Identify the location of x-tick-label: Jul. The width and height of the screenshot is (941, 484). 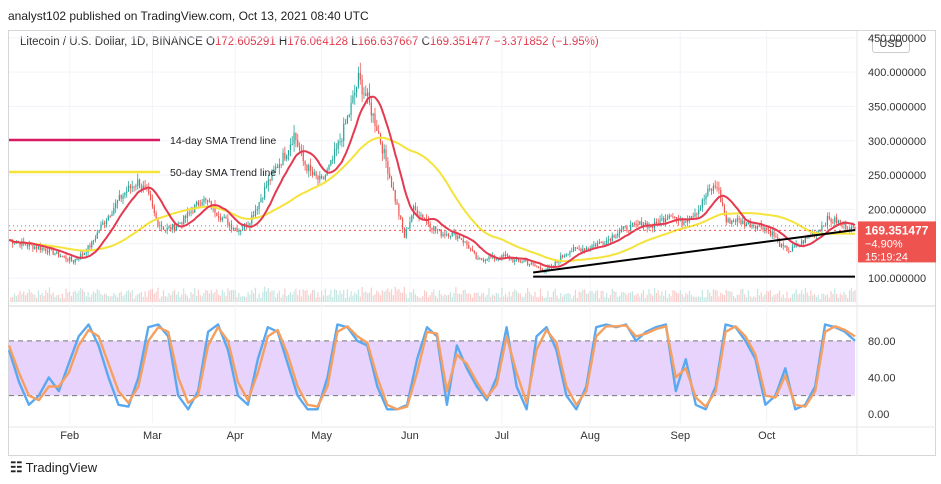
(502, 436).